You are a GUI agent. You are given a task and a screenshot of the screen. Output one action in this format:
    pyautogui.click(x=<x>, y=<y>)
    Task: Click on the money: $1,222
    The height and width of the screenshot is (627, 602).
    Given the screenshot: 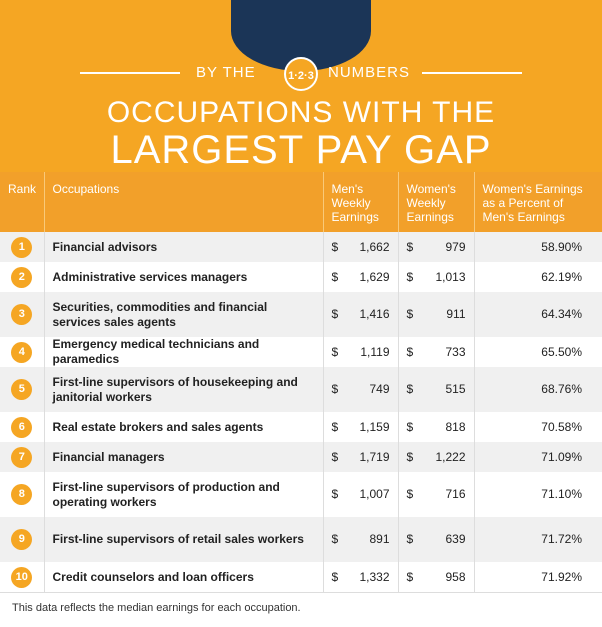 What is the action you would take?
    pyautogui.click(x=436, y=457)
    